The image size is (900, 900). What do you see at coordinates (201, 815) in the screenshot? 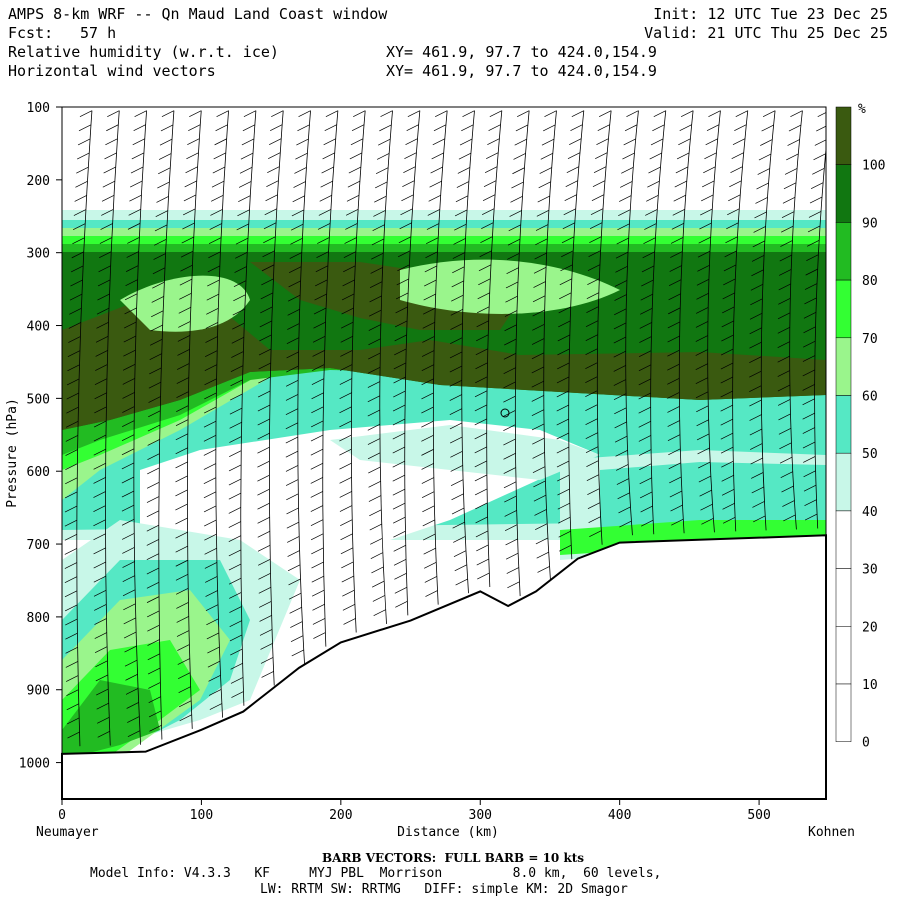
I see `x-tick-label: 100` at bounding box center [201, 815].